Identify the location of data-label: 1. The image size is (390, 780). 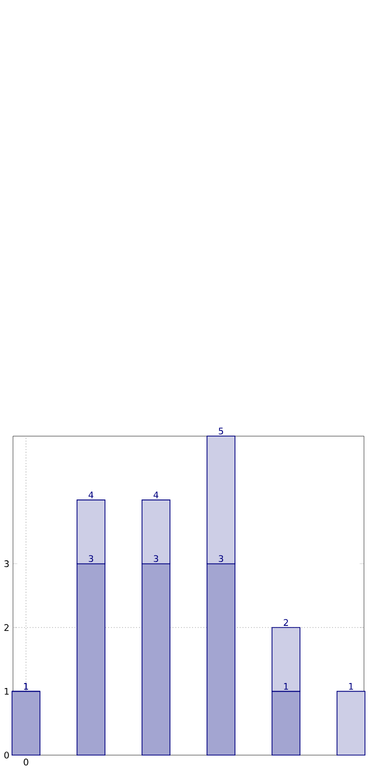
(286, 686).